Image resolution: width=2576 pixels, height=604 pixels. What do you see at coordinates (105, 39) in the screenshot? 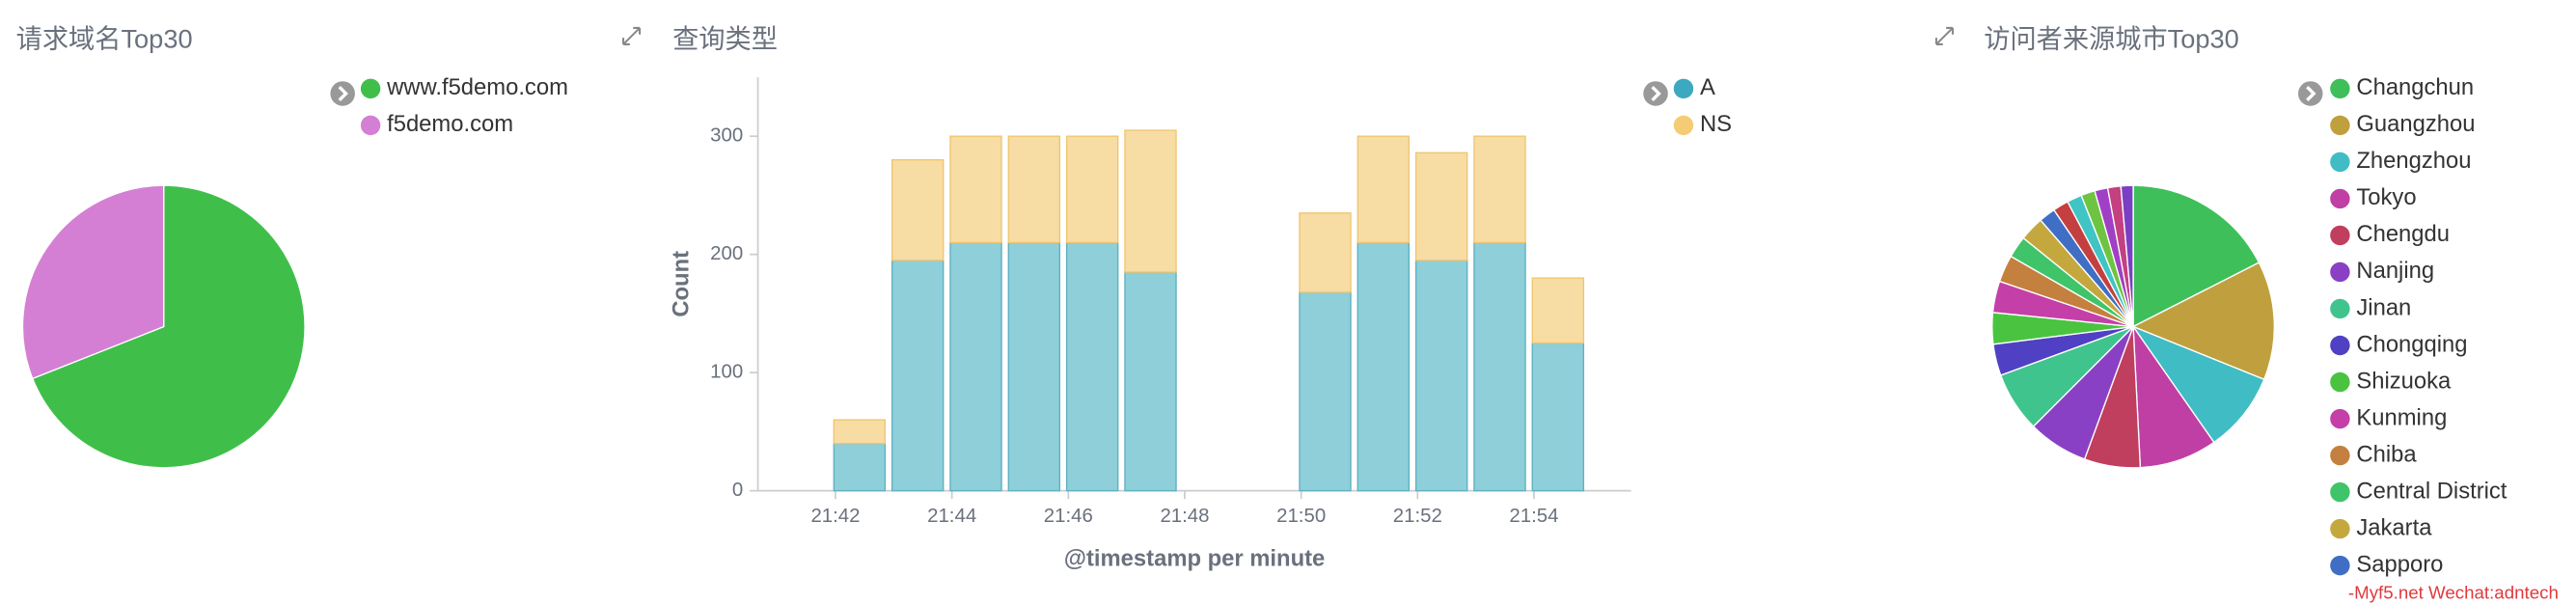
I see `chart-title: 请求域名Top30` at bounding box center [105, 39].